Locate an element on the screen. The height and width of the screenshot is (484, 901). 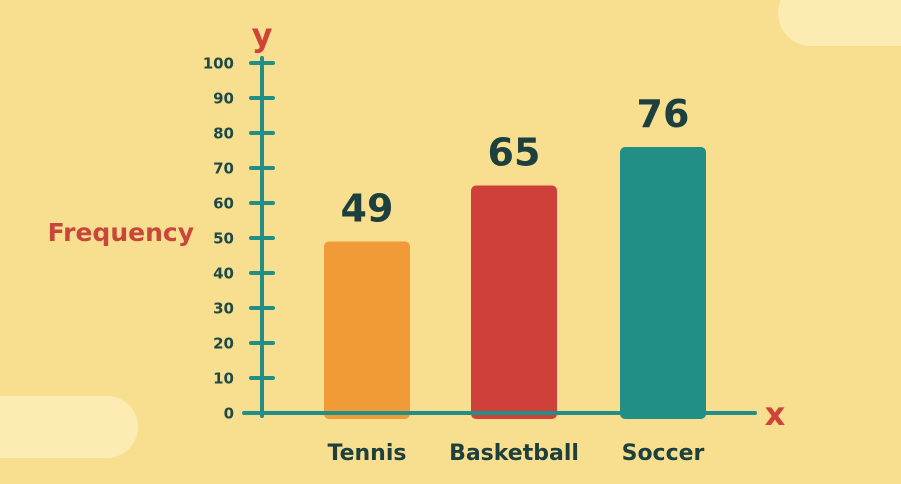
y-tick-label: 0 is located at coordinates (229, 414).